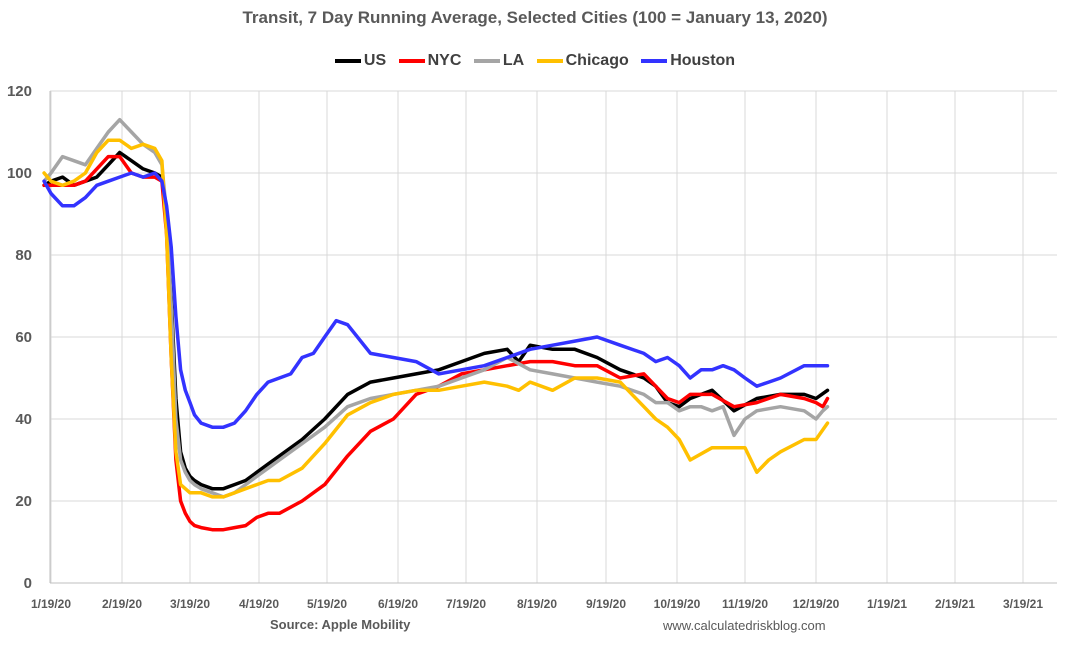  What do you see at coordinates (887, 604) in the screenshot?
I see `x-tick-label: 1/19/21` at bounding box center [887, 604].